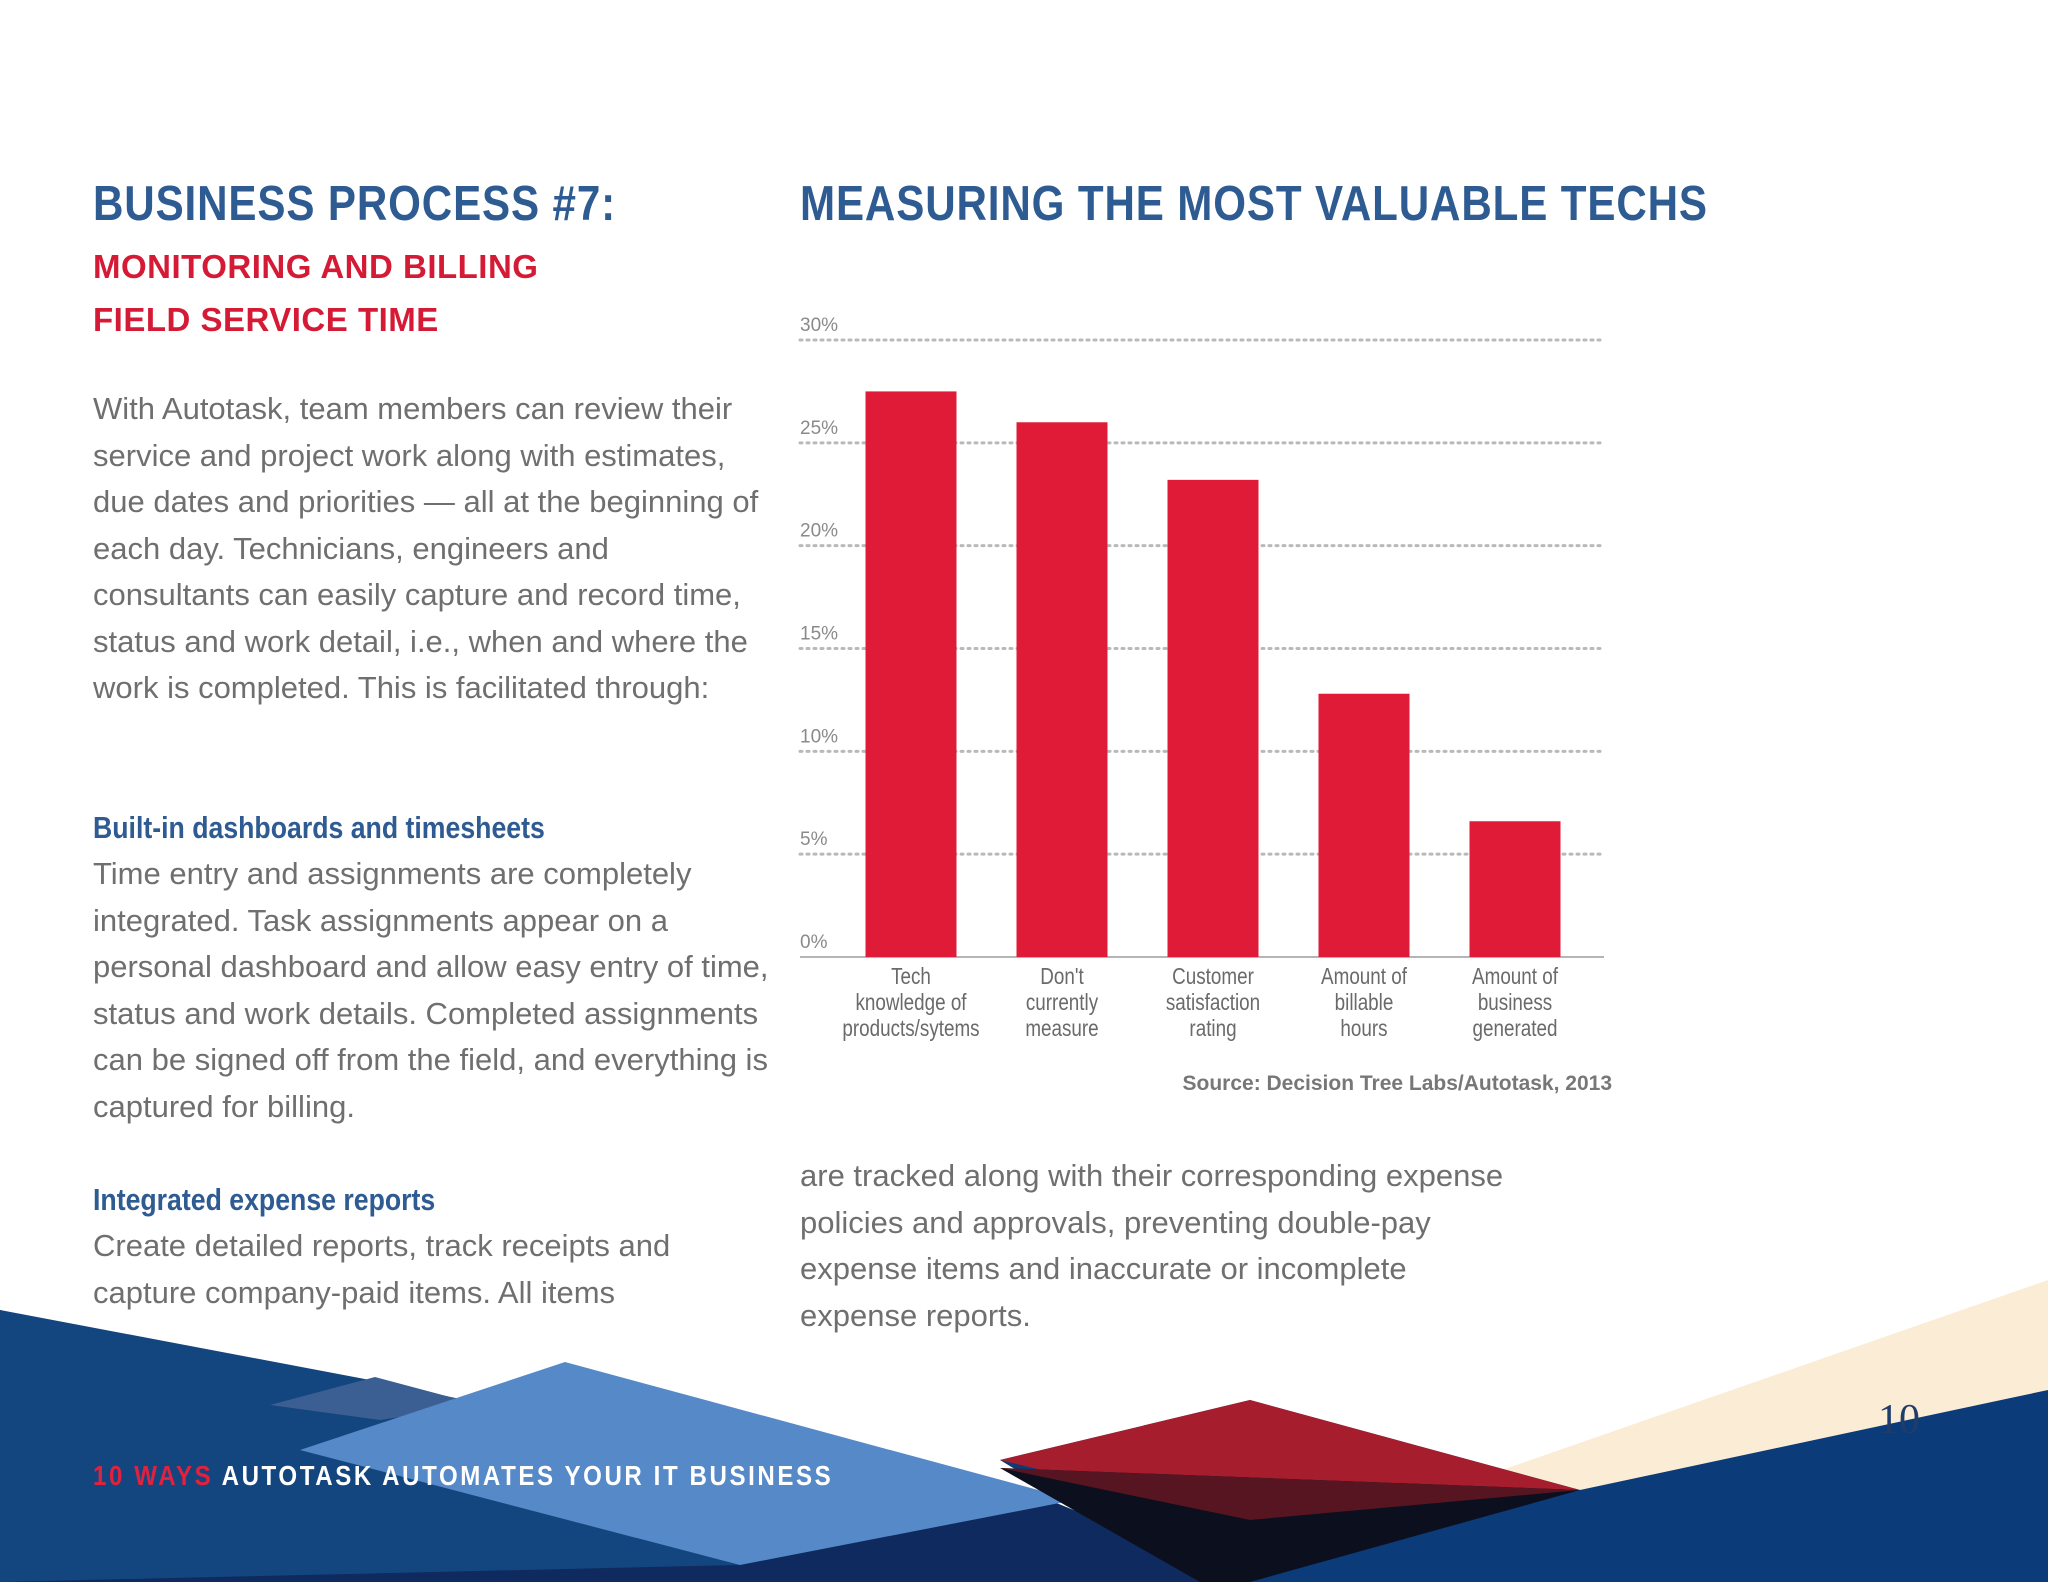  Describe the element at coordinates (319, 827) in the screenshot. I see `section-heading-dashboards-text: Built-in dashboards and timesheets` at that location.